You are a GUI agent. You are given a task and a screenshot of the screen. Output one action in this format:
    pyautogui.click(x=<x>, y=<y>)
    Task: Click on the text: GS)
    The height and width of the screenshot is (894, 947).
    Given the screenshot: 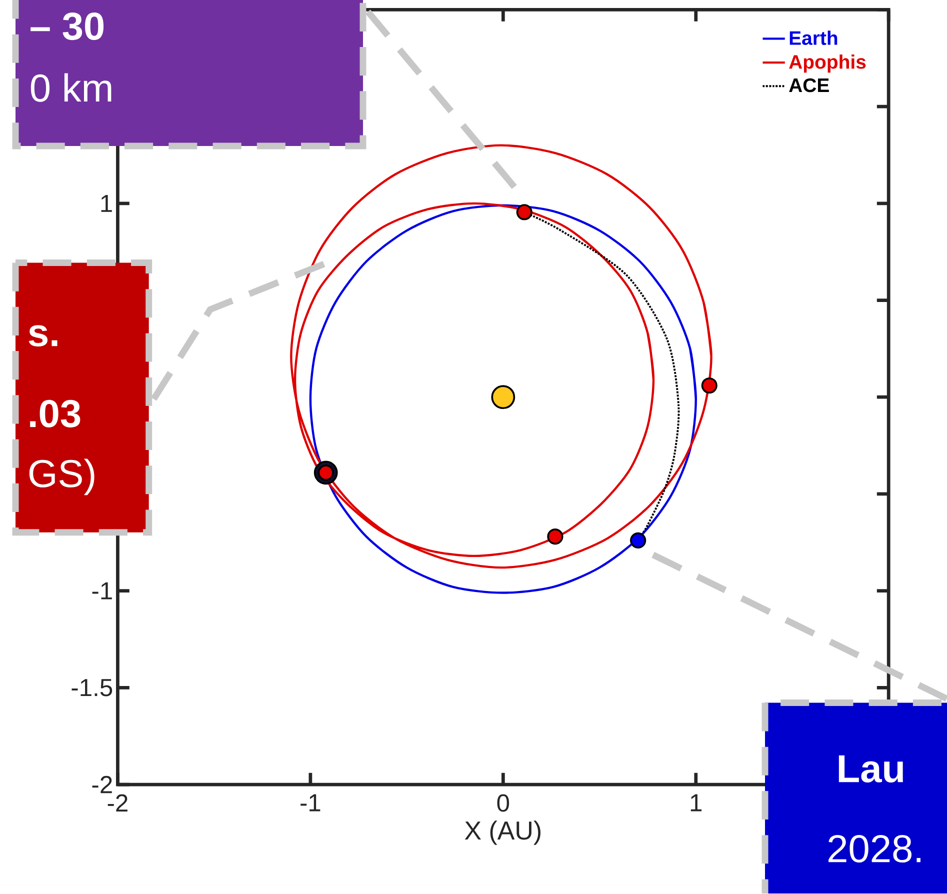 What is the action you would take?
    pyautogui.click(x=61, y=477)
    